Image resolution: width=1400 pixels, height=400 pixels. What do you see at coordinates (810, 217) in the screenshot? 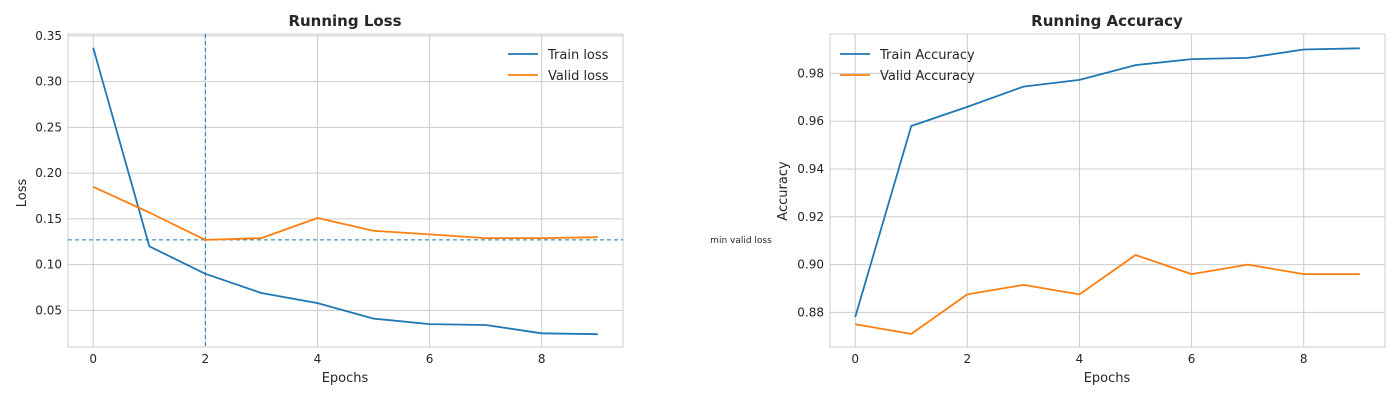
I see `accuracy-ytick-label: 0.92` at bounding box center [810, 217].